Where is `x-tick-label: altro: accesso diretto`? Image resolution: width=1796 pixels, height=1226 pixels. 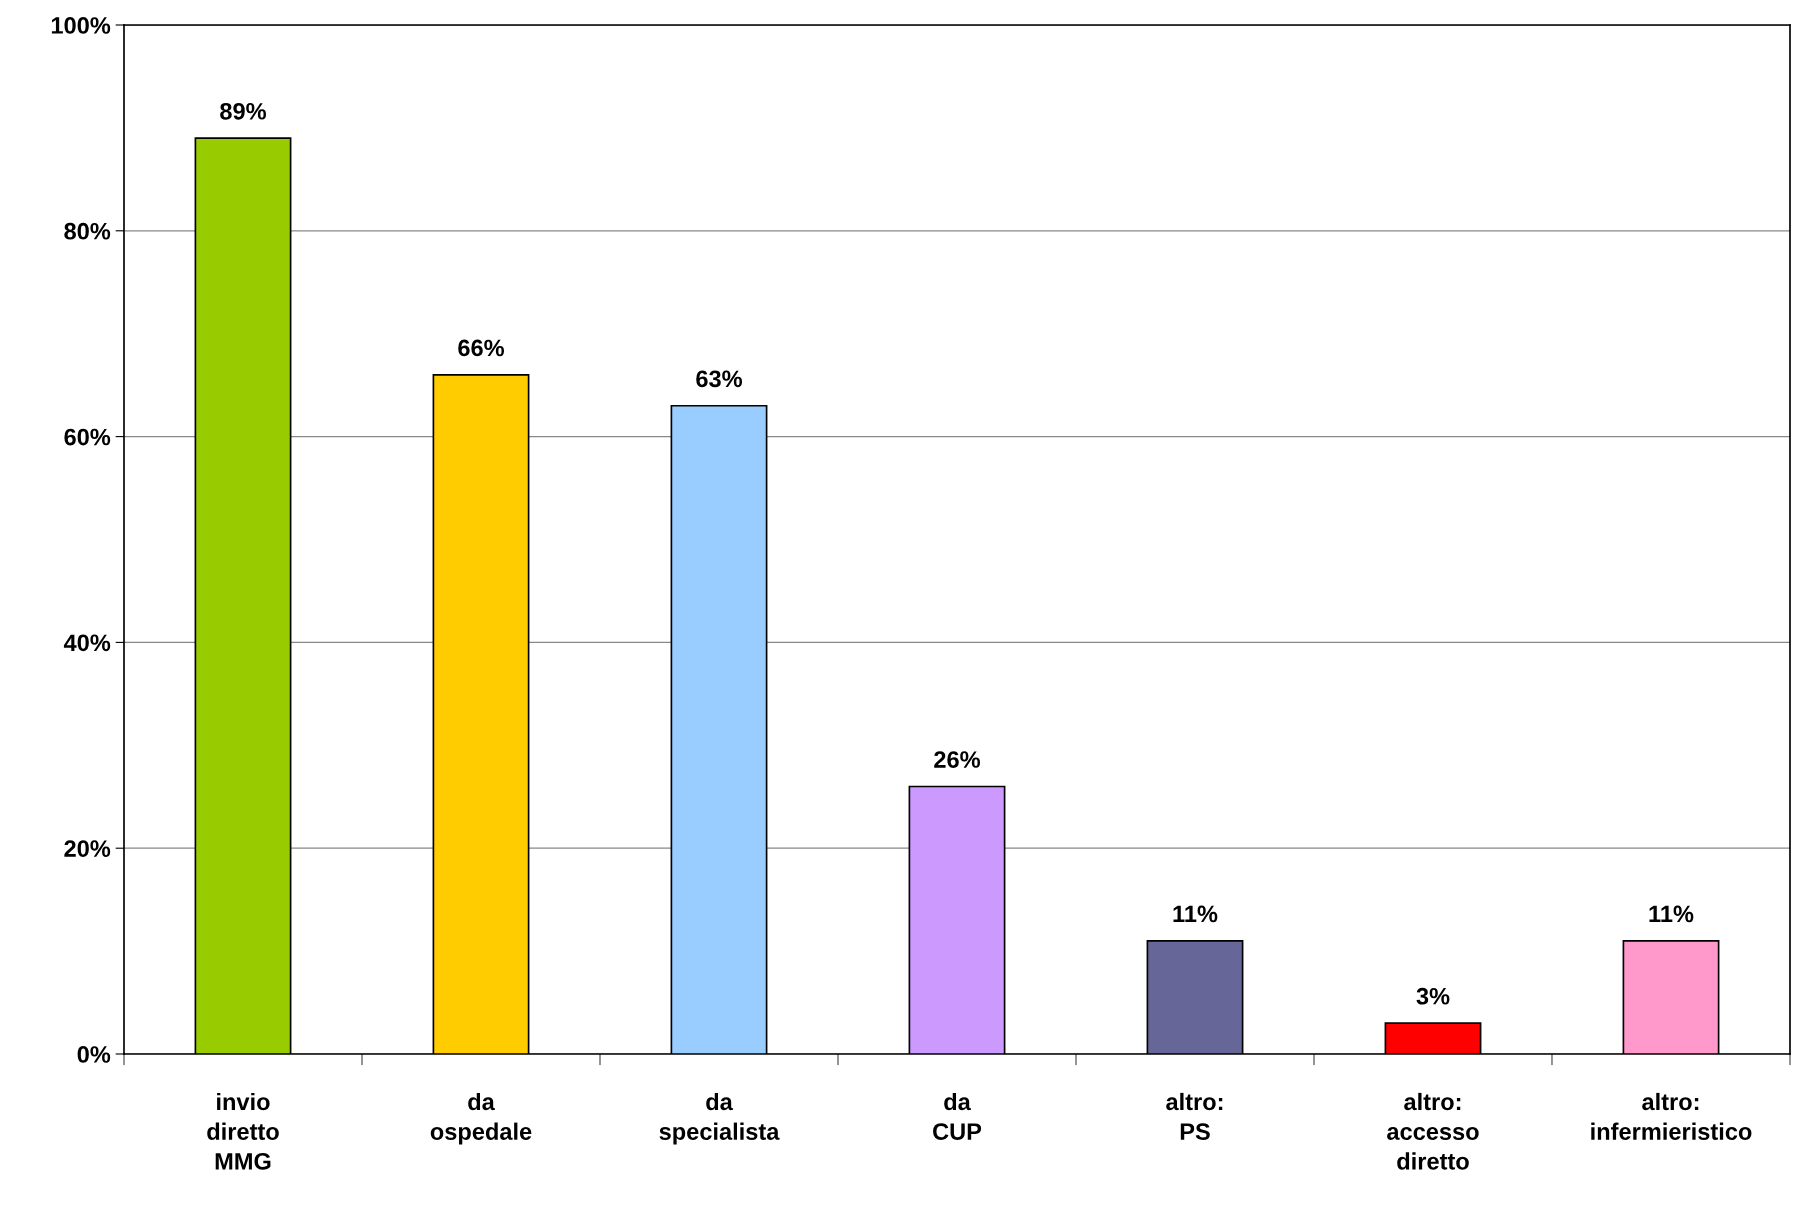 x-tick-label: altro: accesso diretto is located at coordinates (1433, 1131).